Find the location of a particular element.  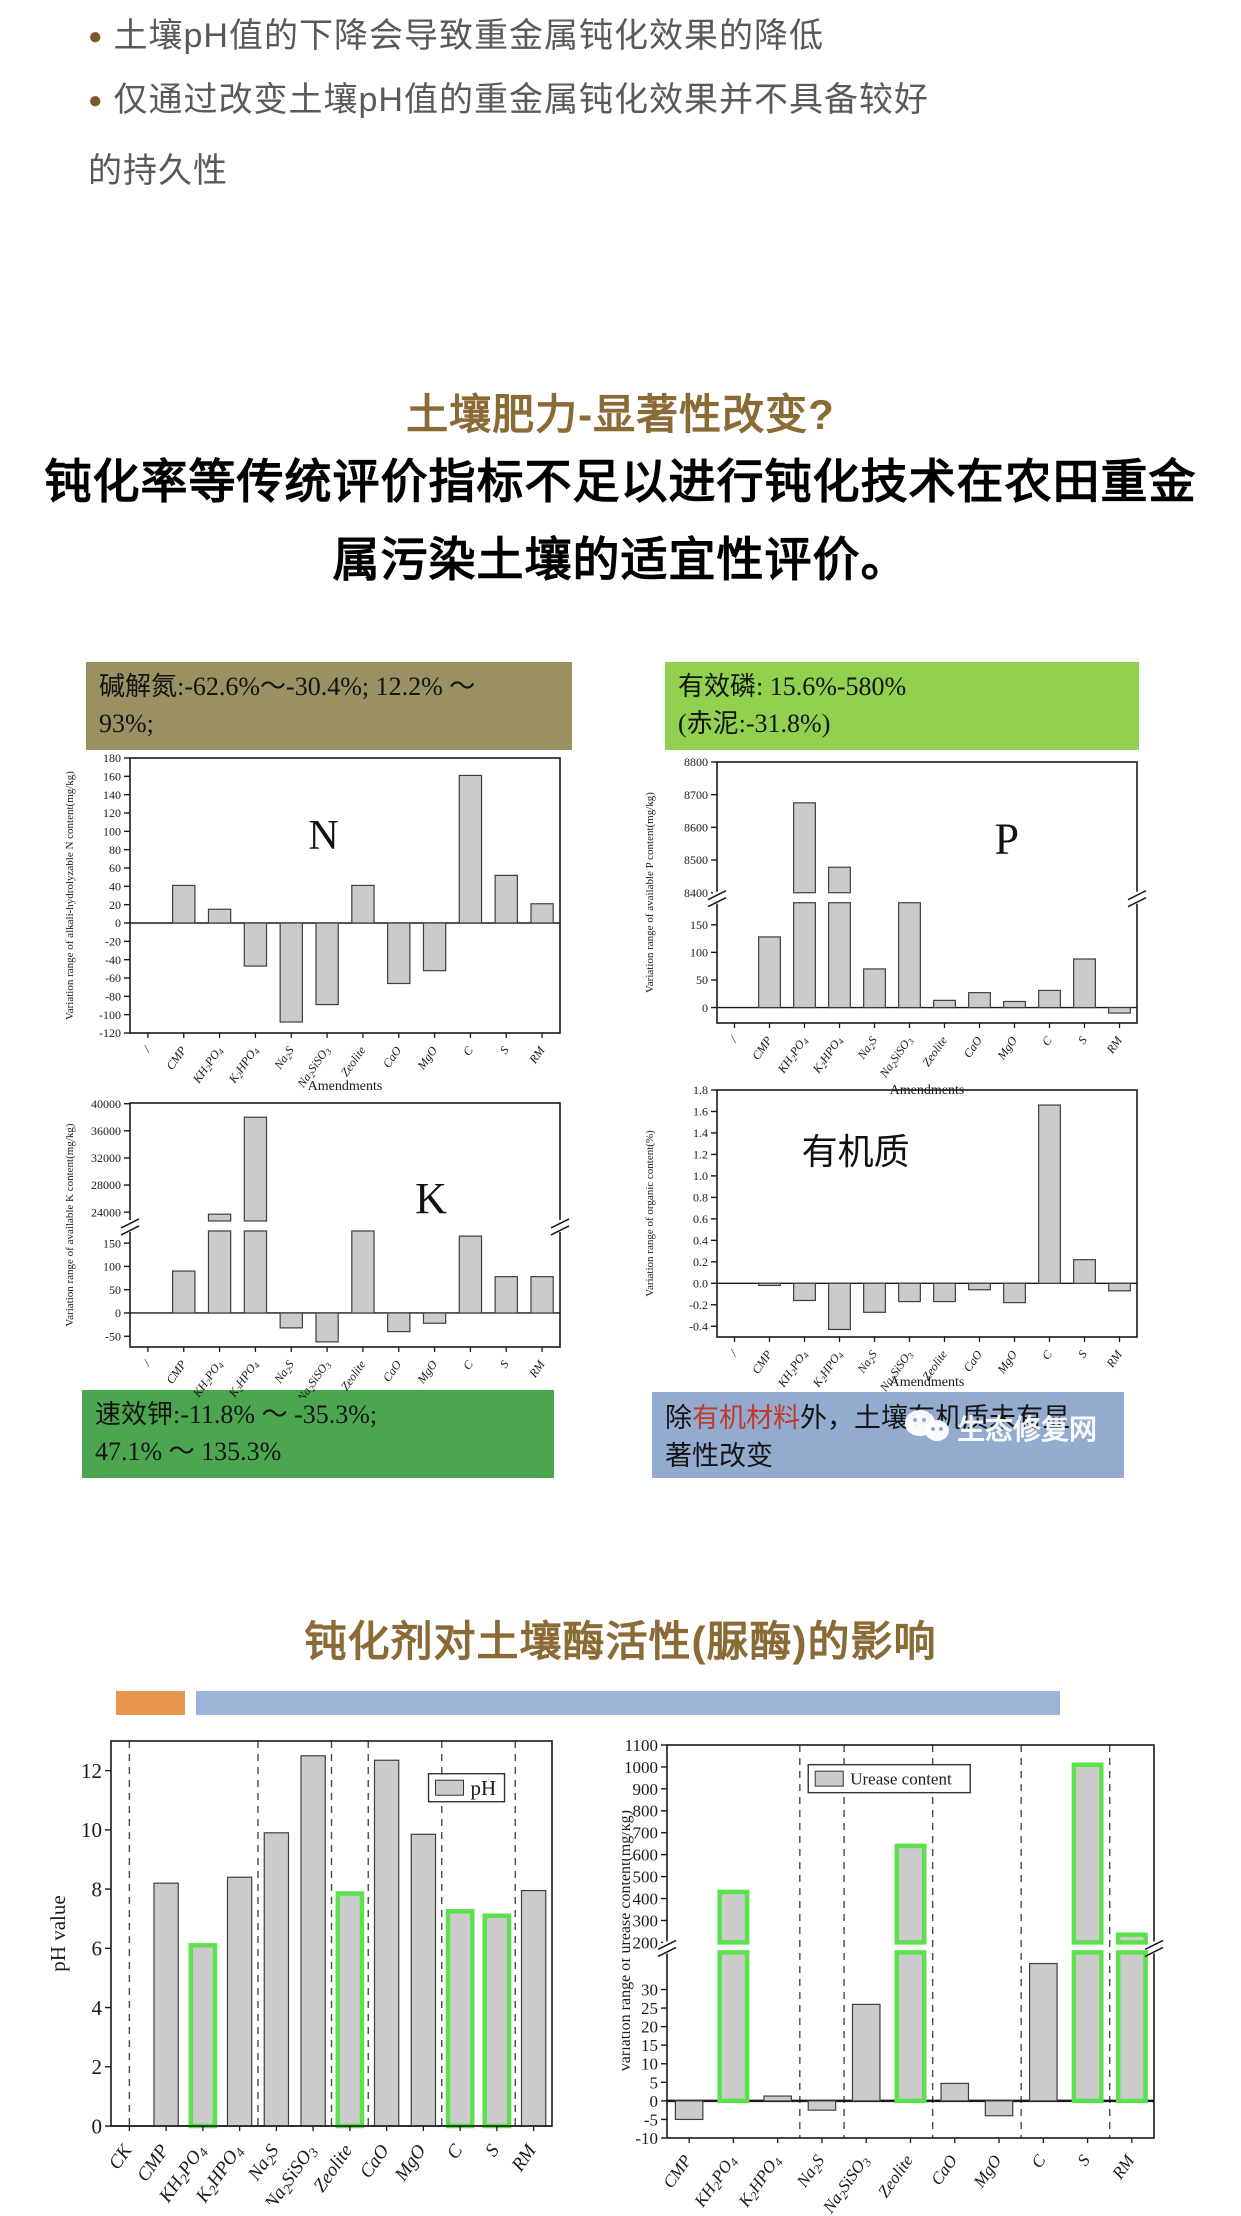

bullet-item-1: ● 土壤pH值的下降会导致重金属钝化效果的降低 is located at coordinates (456, 32).